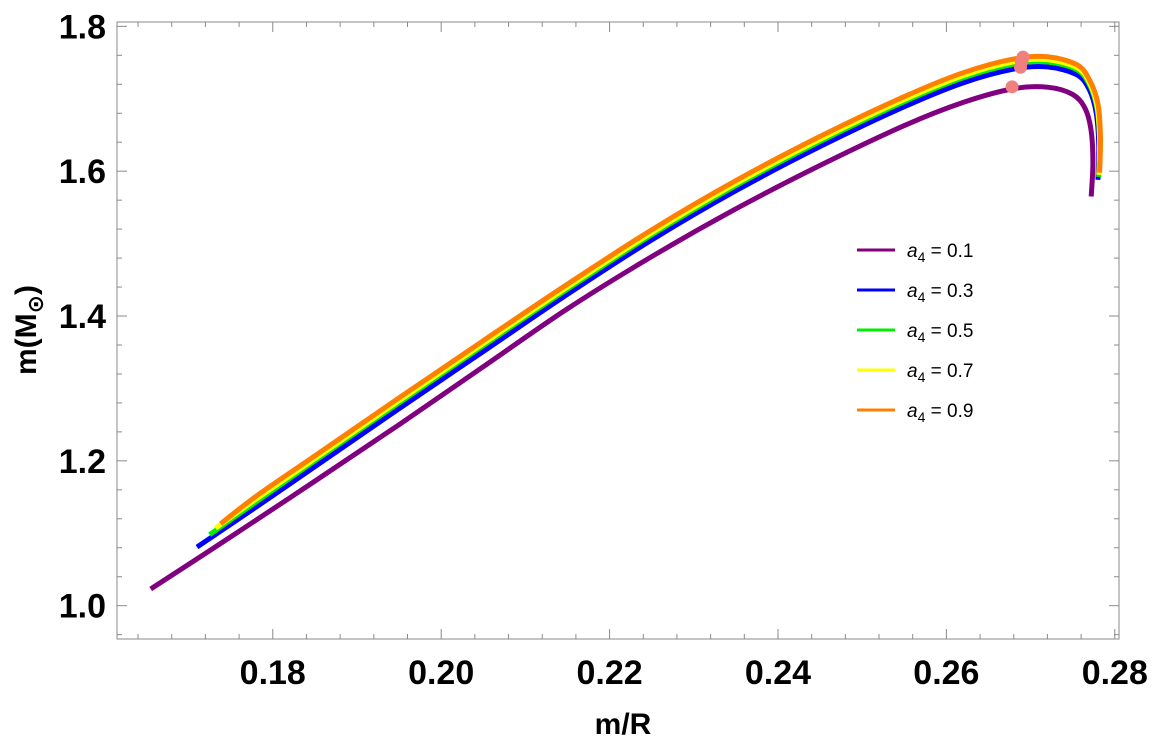  What do you see at coordinates (778, 673) in the screenshot?
I see `x-tick-label: 0.24` at bounding box center [778, 673].